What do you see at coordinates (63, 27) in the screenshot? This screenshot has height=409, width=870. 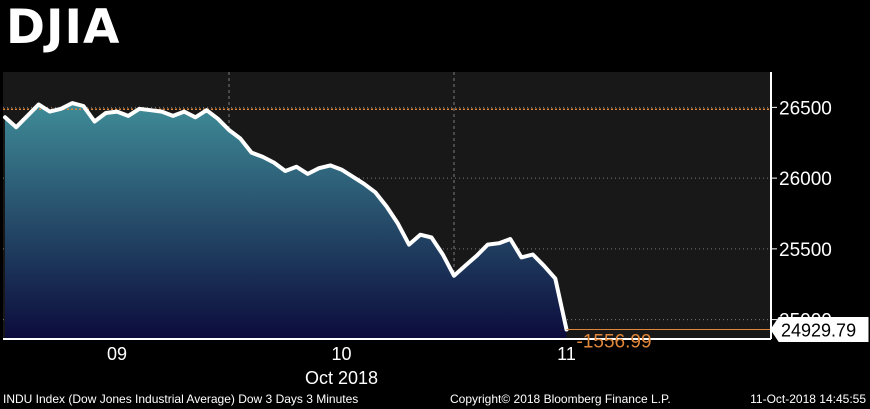 I see `chart-title: DJIA` at bounding box center [63, 27].